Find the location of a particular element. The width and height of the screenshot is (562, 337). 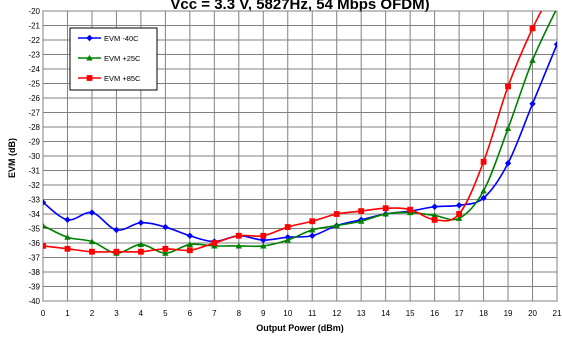

x-tick-label: 18 is located at coordinates (483, 313).